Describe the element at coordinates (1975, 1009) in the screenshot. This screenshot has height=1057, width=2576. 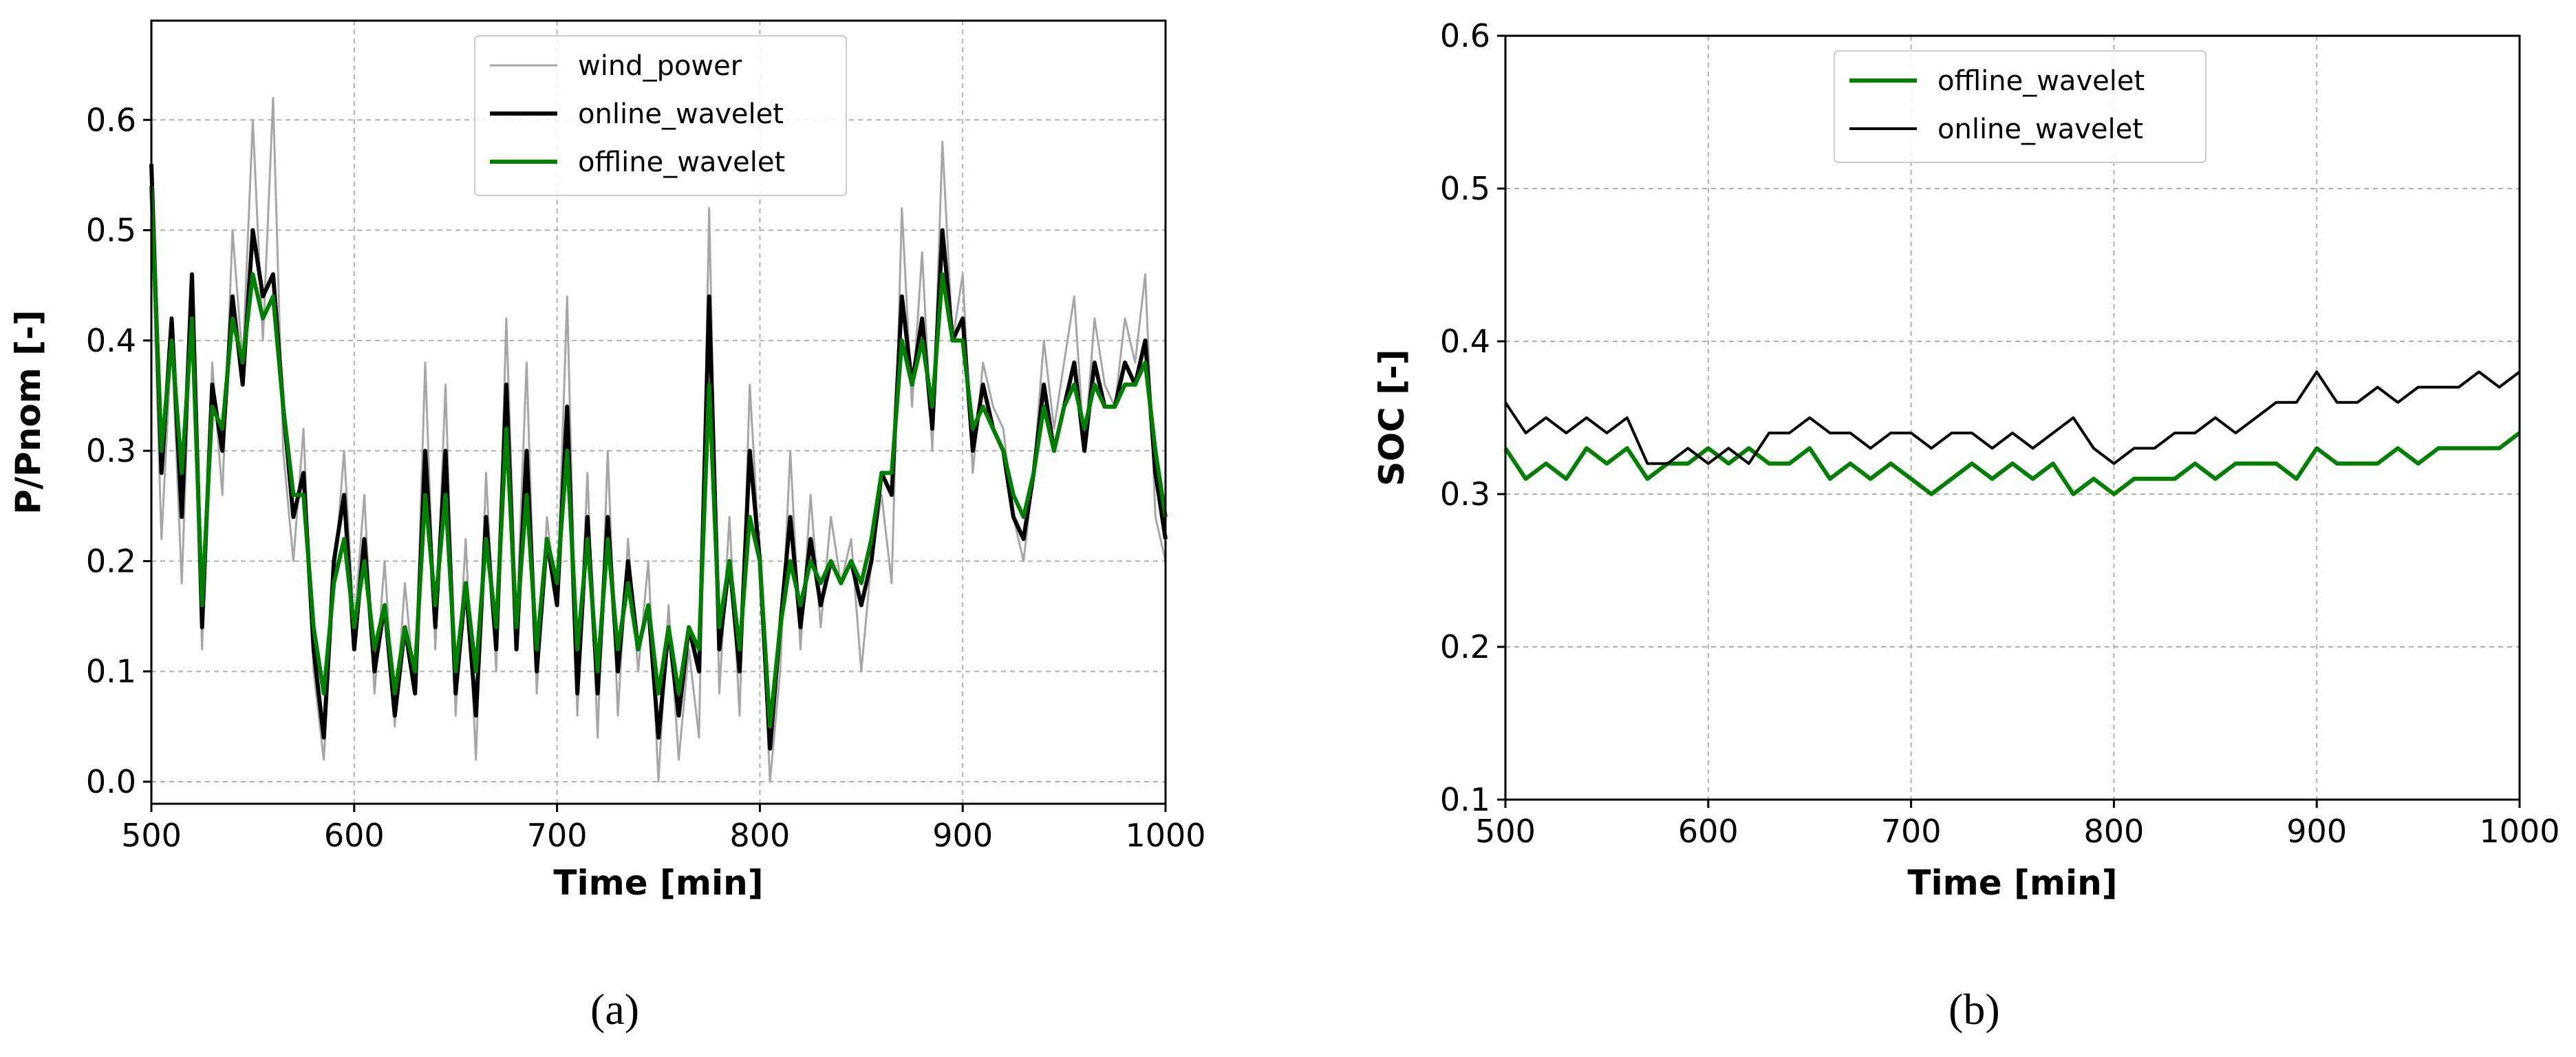
I see `caption-b: (b)` at that location.